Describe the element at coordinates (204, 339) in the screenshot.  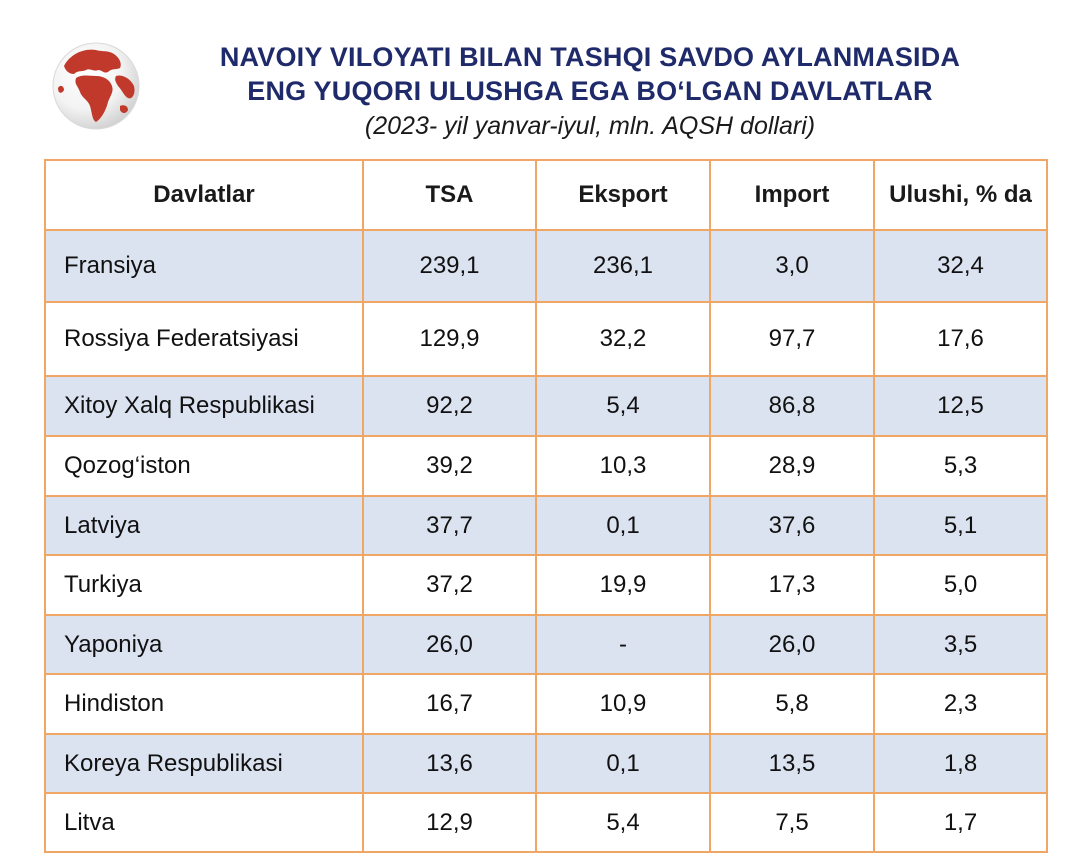
I see `cell-country: Rossiya Federatsiyasi` at that location.